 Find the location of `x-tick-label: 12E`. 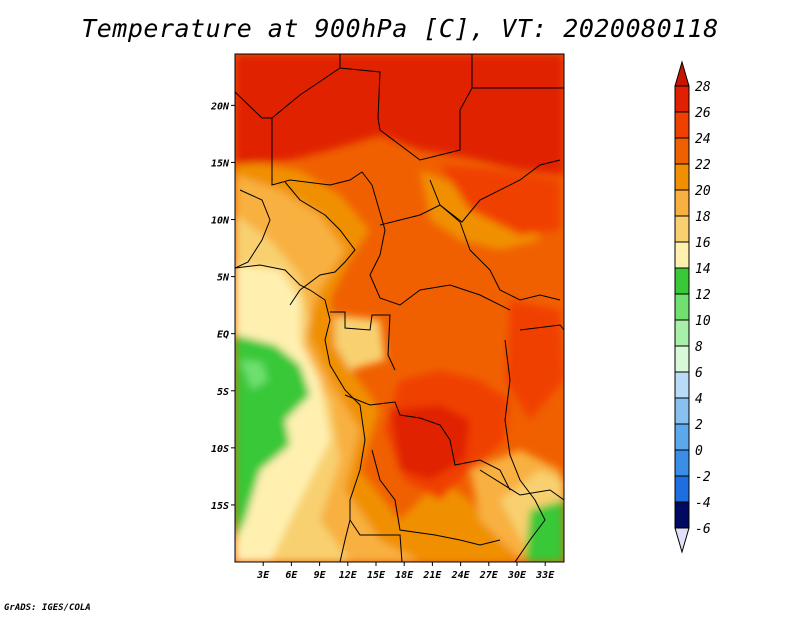

x-tick-label: 12E is located at coordinates (348, 575).